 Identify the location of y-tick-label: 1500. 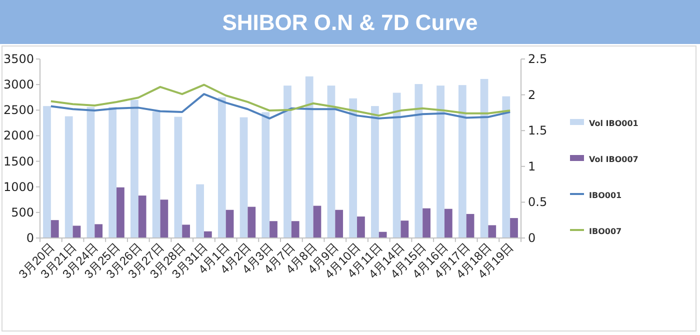
(18, 161).